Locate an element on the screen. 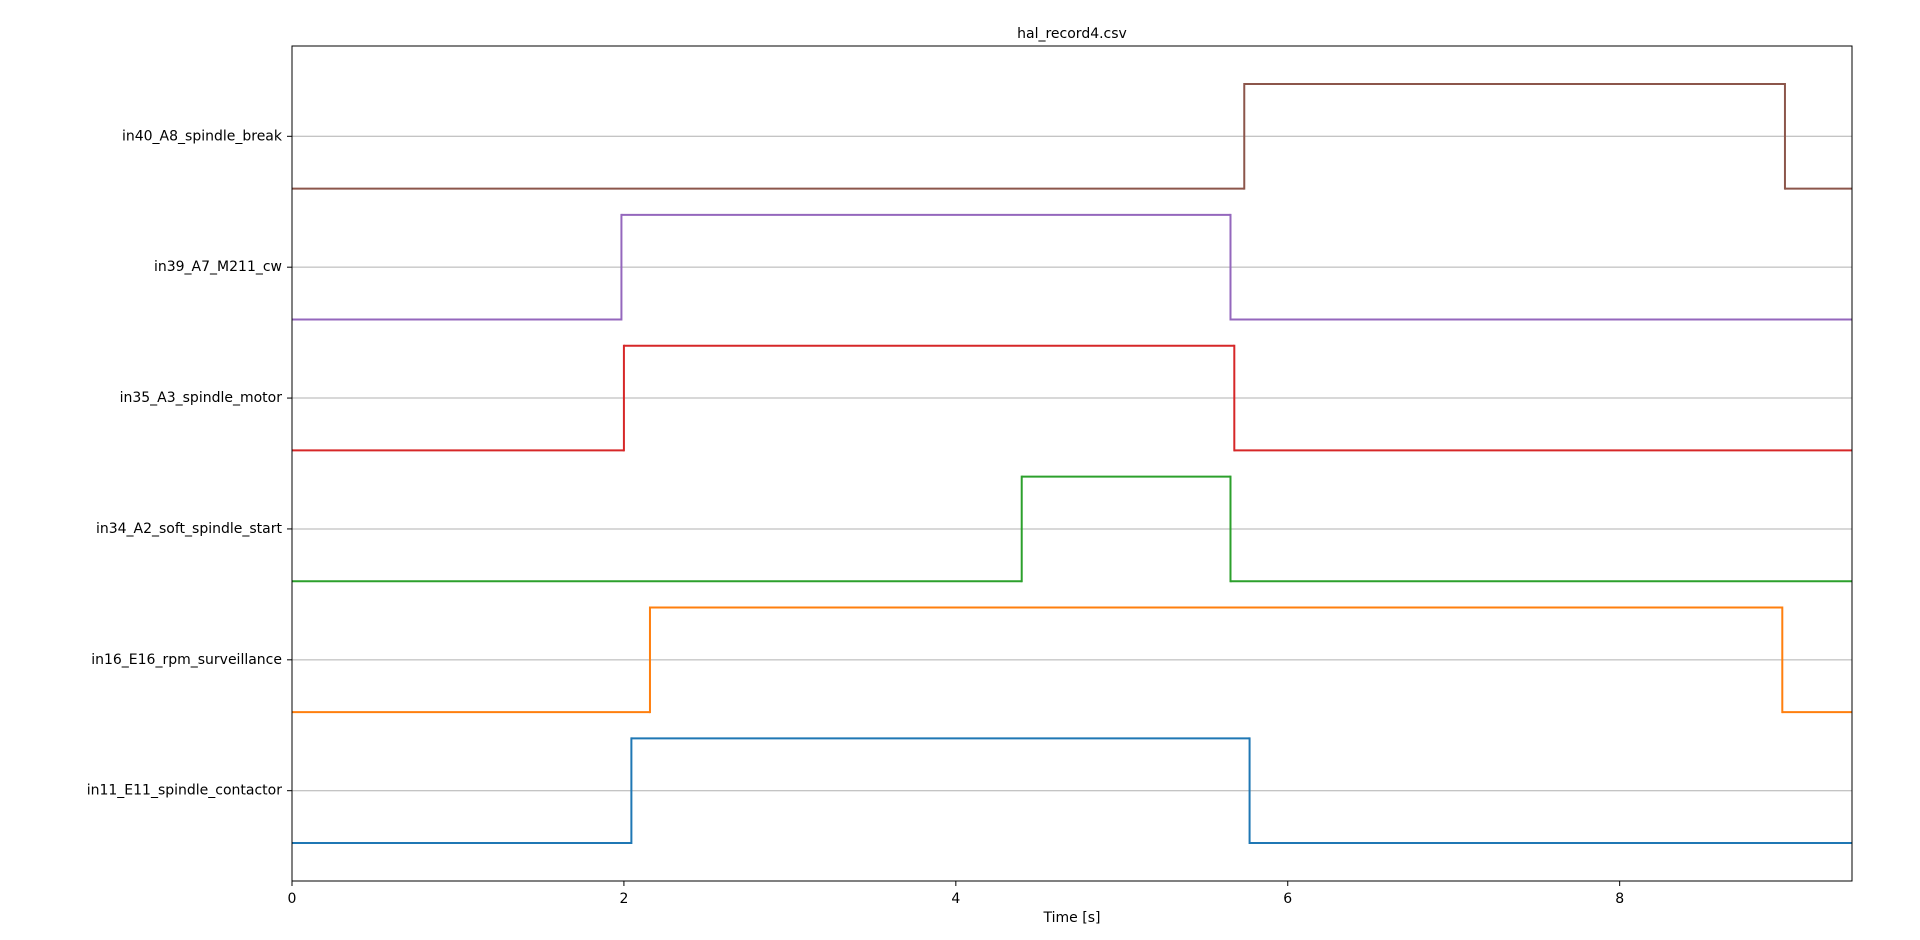  x-axis-label: Time [s] is located at coordinates (1072, 918).